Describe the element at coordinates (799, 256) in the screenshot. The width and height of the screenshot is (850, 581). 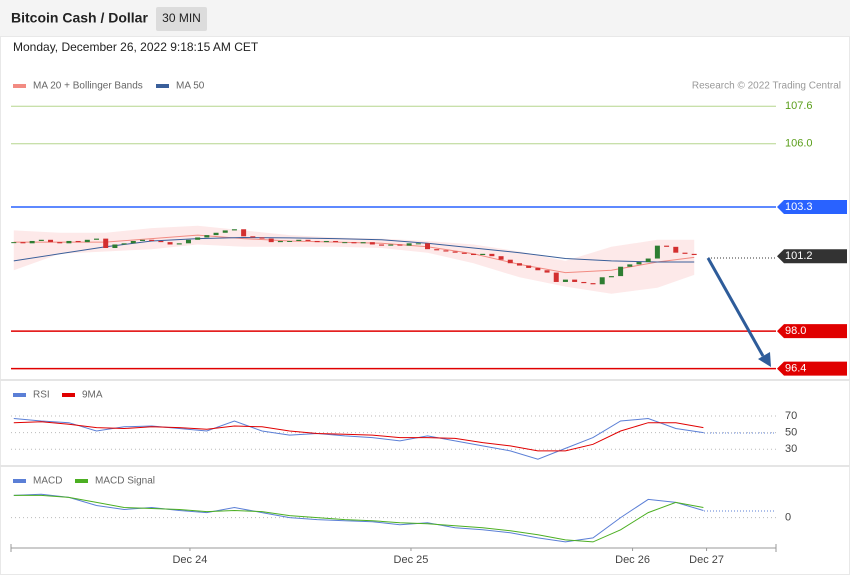
I see `level-label: 101.2` at that location.